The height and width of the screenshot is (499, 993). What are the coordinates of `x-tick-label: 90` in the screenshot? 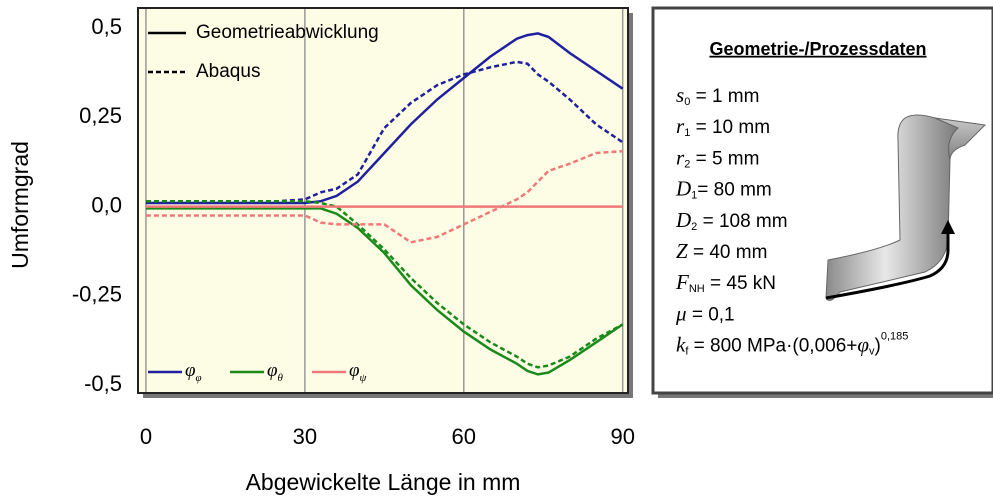 It's located at (622, 436).